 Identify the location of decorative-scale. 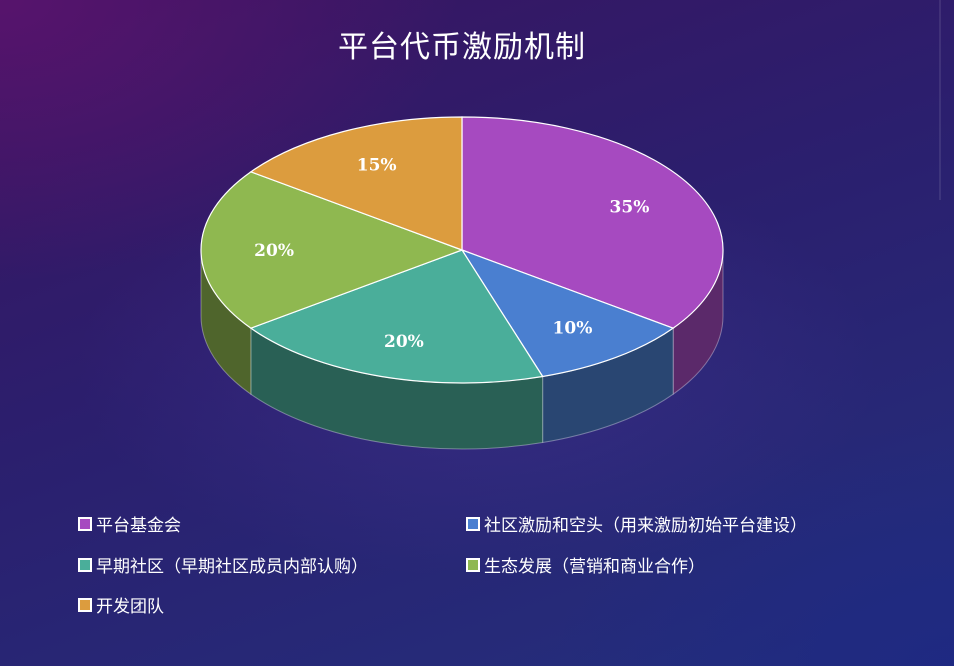
(940, 100).